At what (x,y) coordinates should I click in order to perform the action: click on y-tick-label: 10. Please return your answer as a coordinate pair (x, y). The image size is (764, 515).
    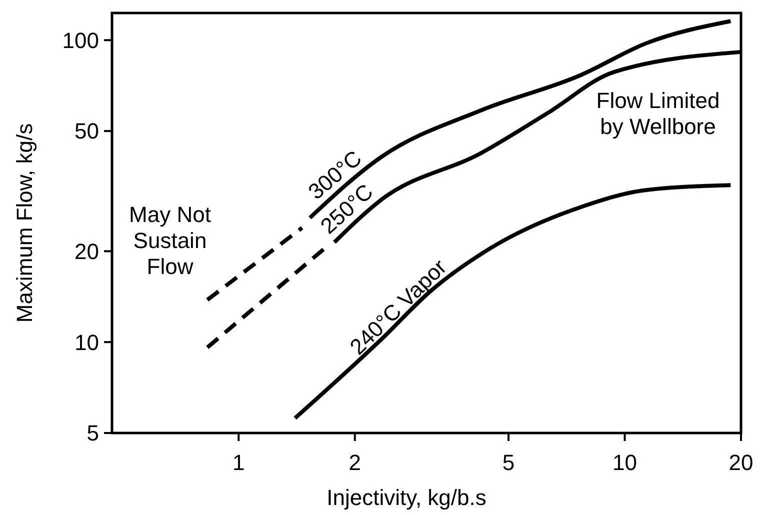
    Looking at the image, I should click on (86, 342).